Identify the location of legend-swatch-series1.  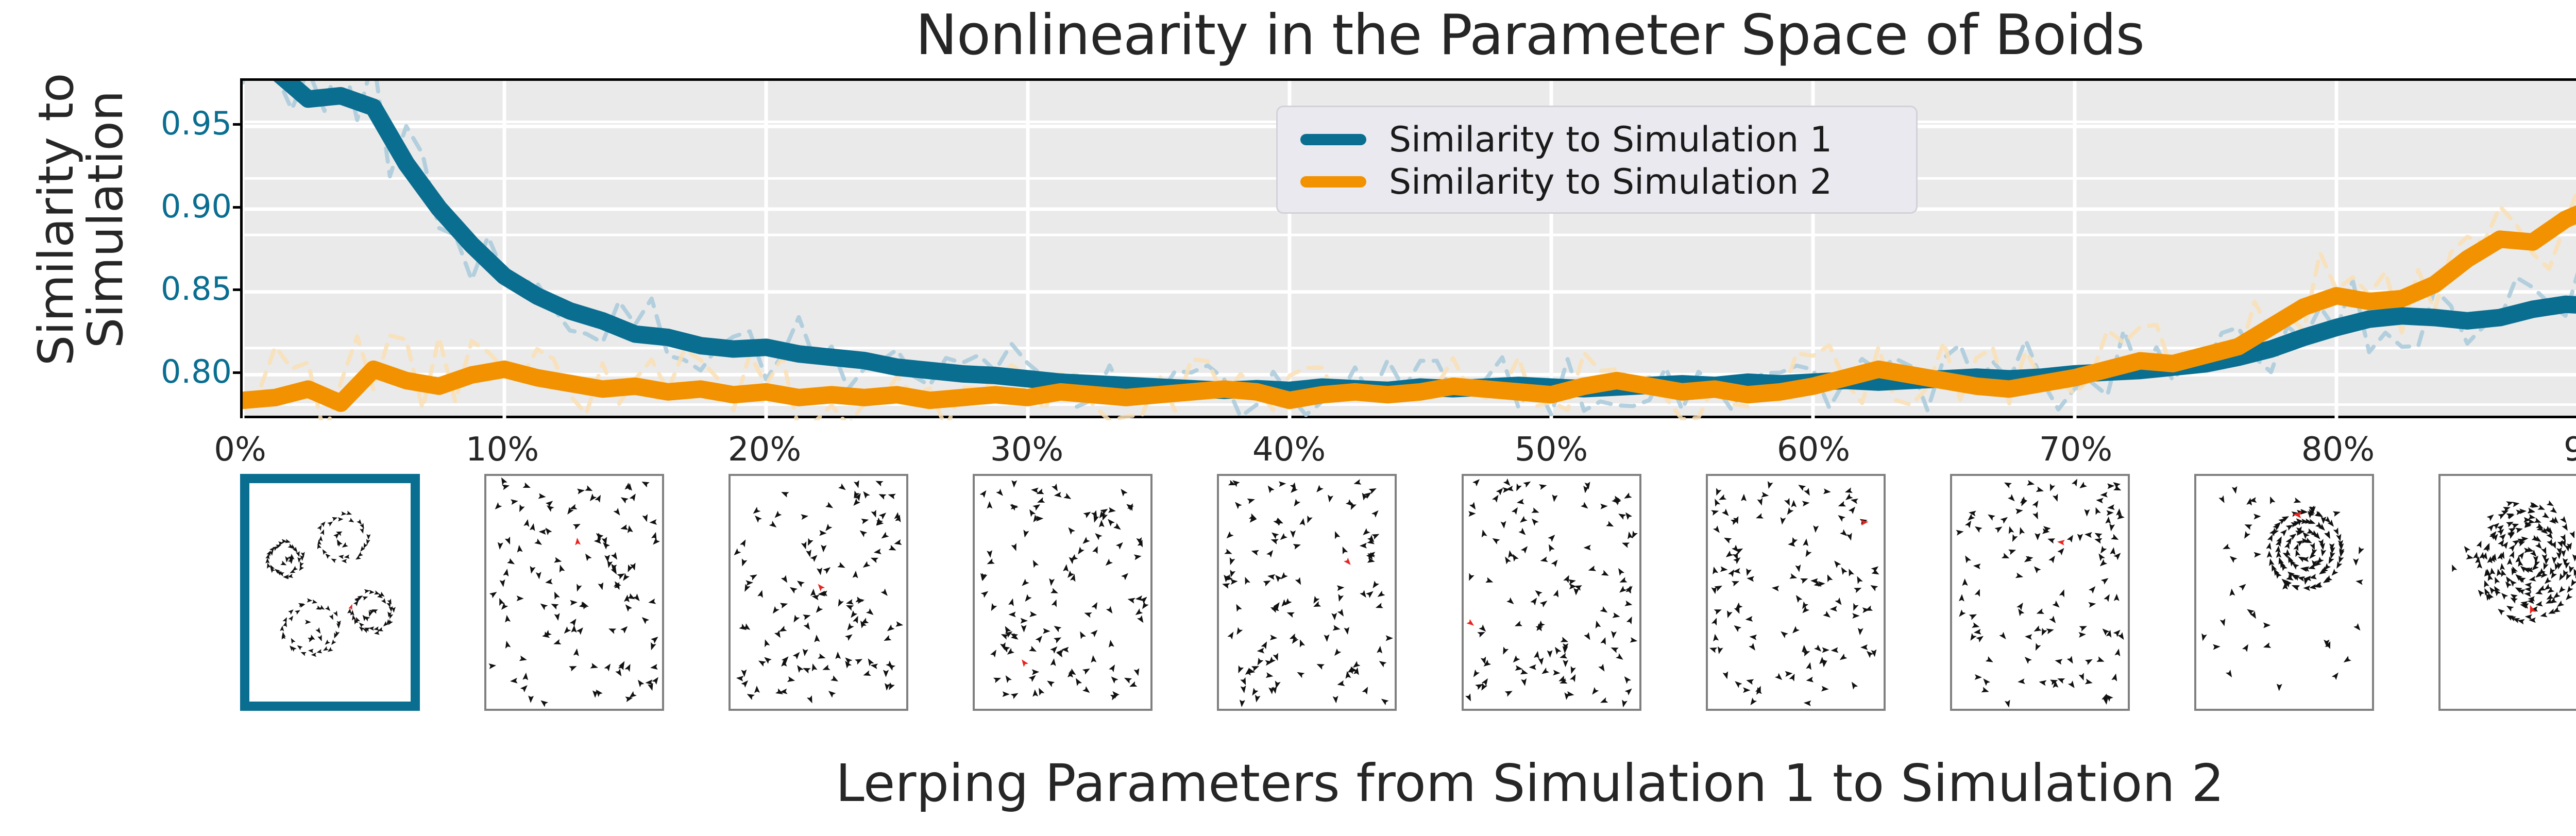
(1333, 140).